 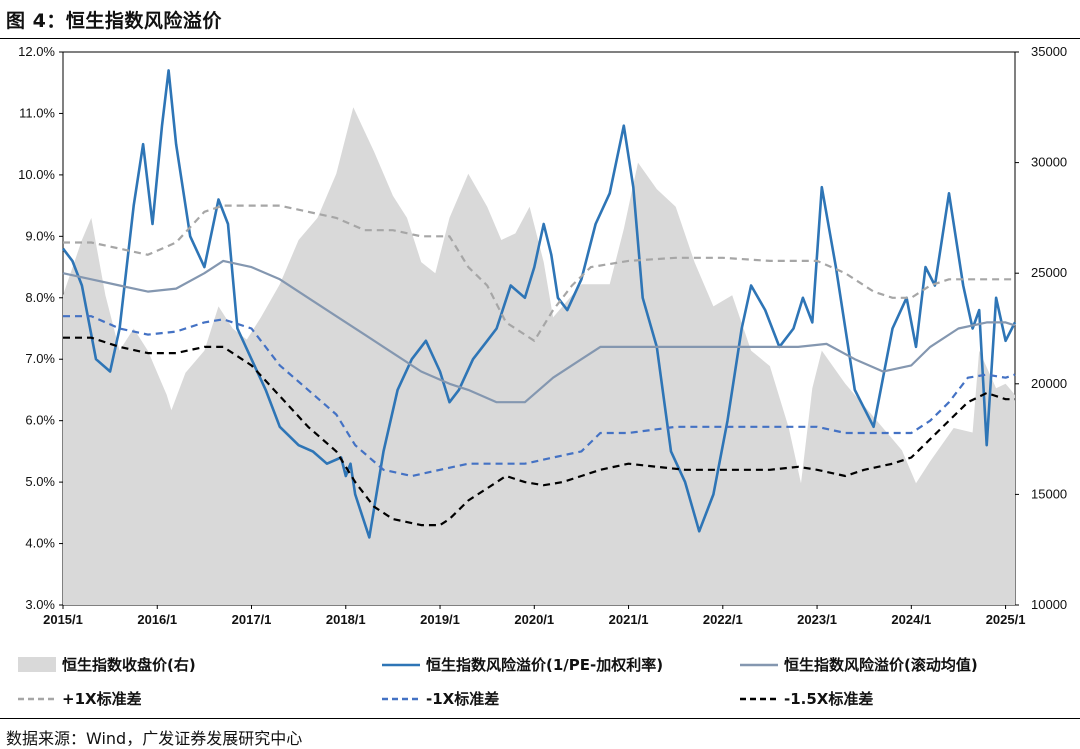 What do you see at coordinates (540, 718) in the screenshot?
I see `source-rule` at bounding box center [540, 718].